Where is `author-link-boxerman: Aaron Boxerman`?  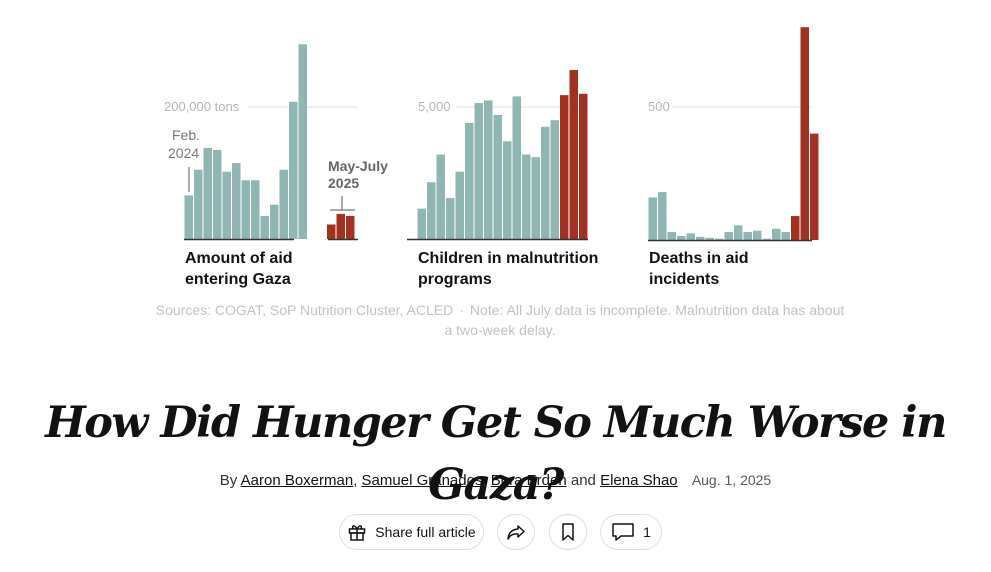 author-link-boxerman: Aaron Boxerman is located at coordinates (297, 480).